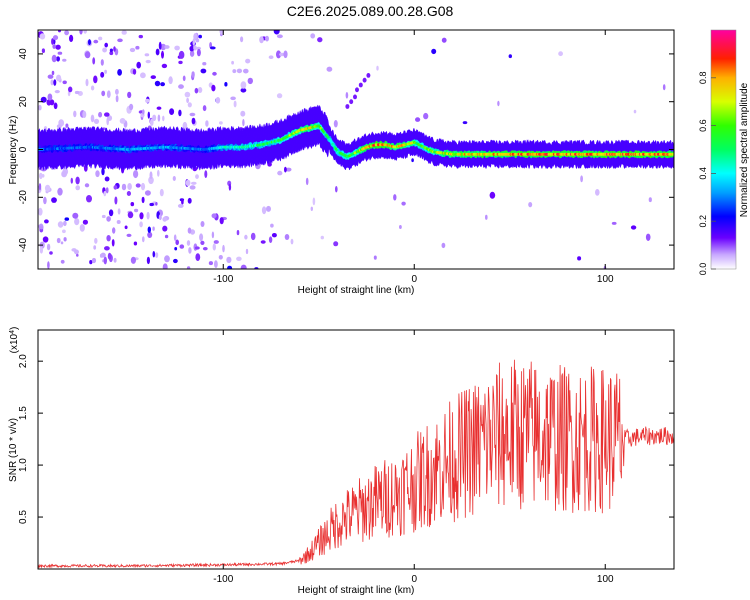  I want to click on spectrogram-x-tick-label: 100, so click(605, 279).